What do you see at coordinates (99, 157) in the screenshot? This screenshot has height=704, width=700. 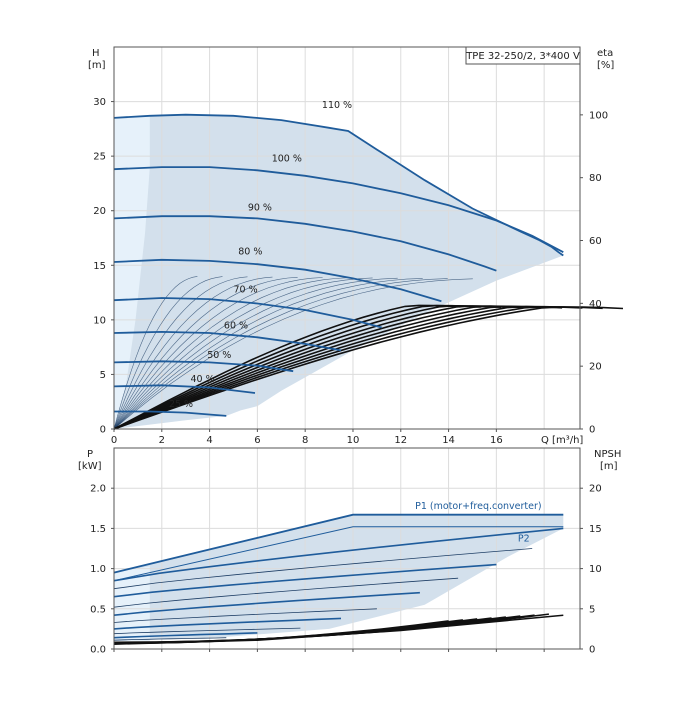 I see `y-tick-label: 25` at bounding box center [99, 157].